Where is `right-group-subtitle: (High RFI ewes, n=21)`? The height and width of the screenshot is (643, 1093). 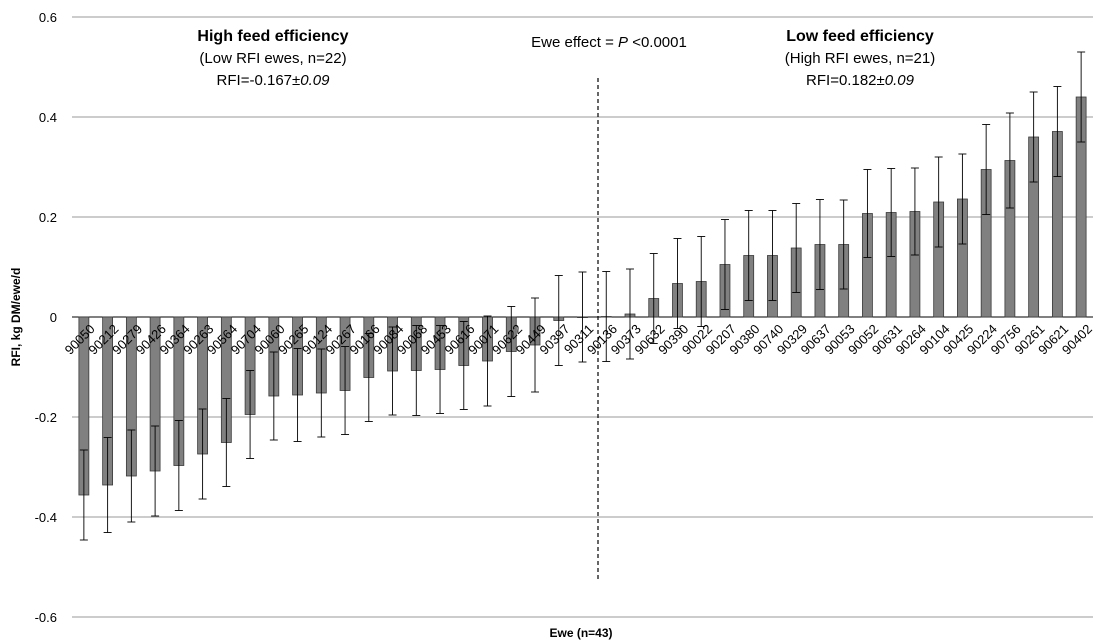 right-group-subtitle: (High RFI ewes, n=21) is located at coordinates (860, 58).